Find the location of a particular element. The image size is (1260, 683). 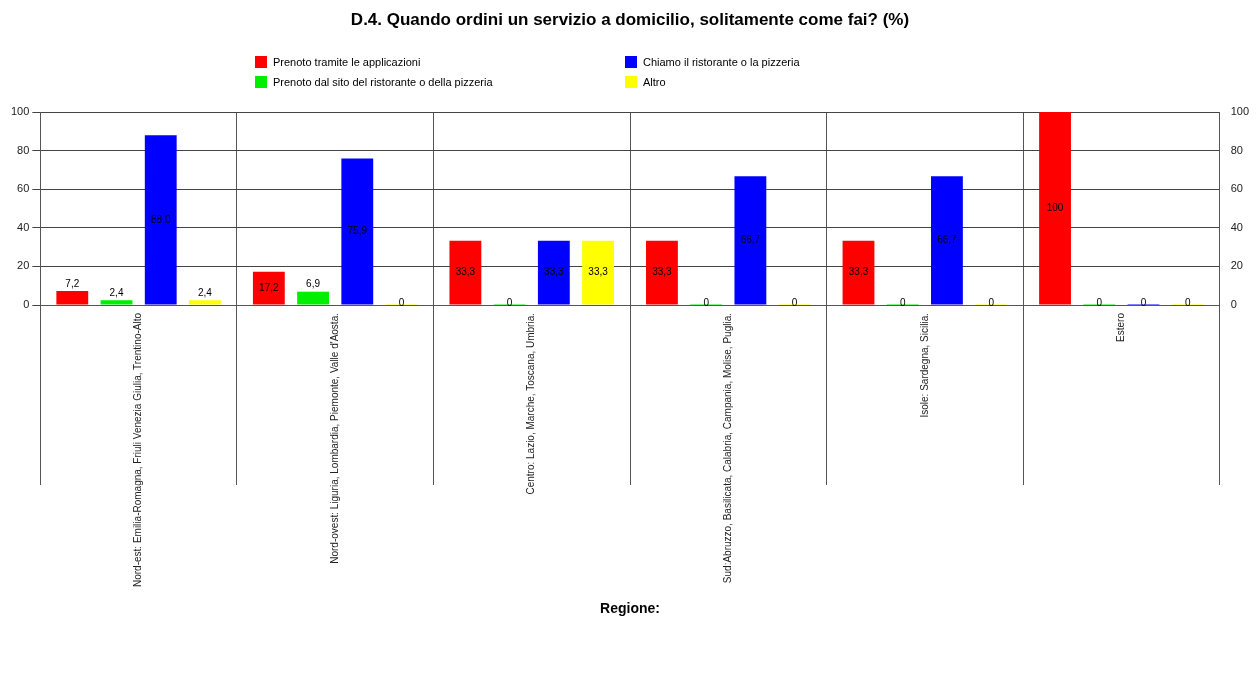

y-tick-label: 60 is located at coordinates (23, 188).